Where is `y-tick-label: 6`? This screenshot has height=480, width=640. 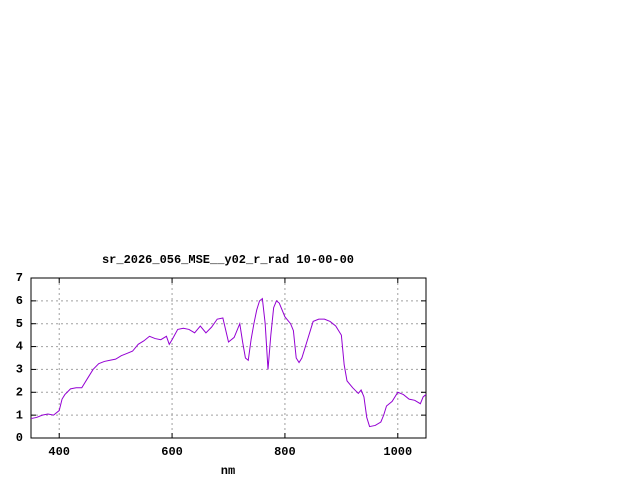
y-tick-label: 6 is located at coordinates (19, 301).